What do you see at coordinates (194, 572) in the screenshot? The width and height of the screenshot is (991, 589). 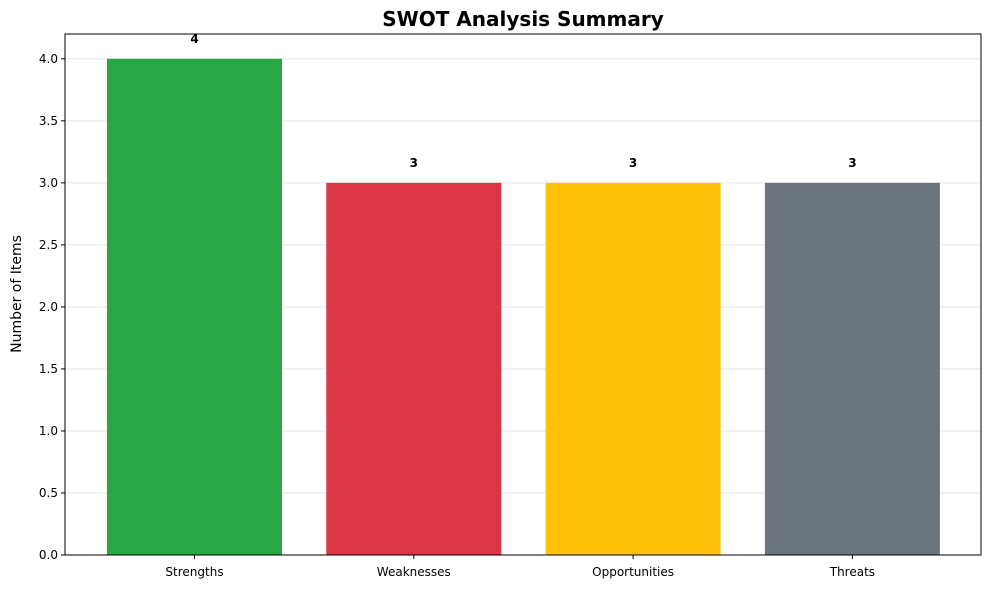 I see `x-tick-label: Strengths` at bounding box center [194, 572].